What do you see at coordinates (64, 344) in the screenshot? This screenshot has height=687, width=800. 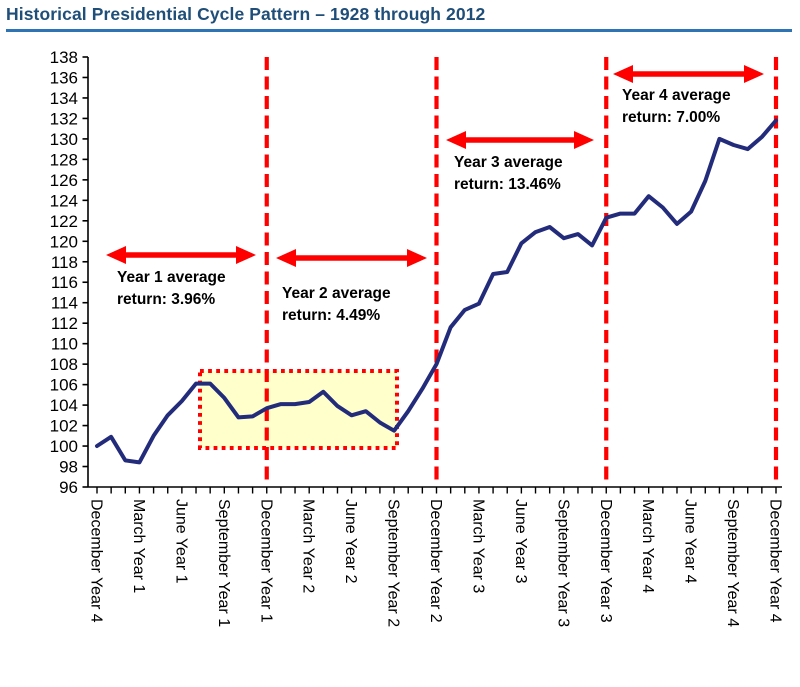 I see `y-tick-label: 110` at bounding box center [64, 344].